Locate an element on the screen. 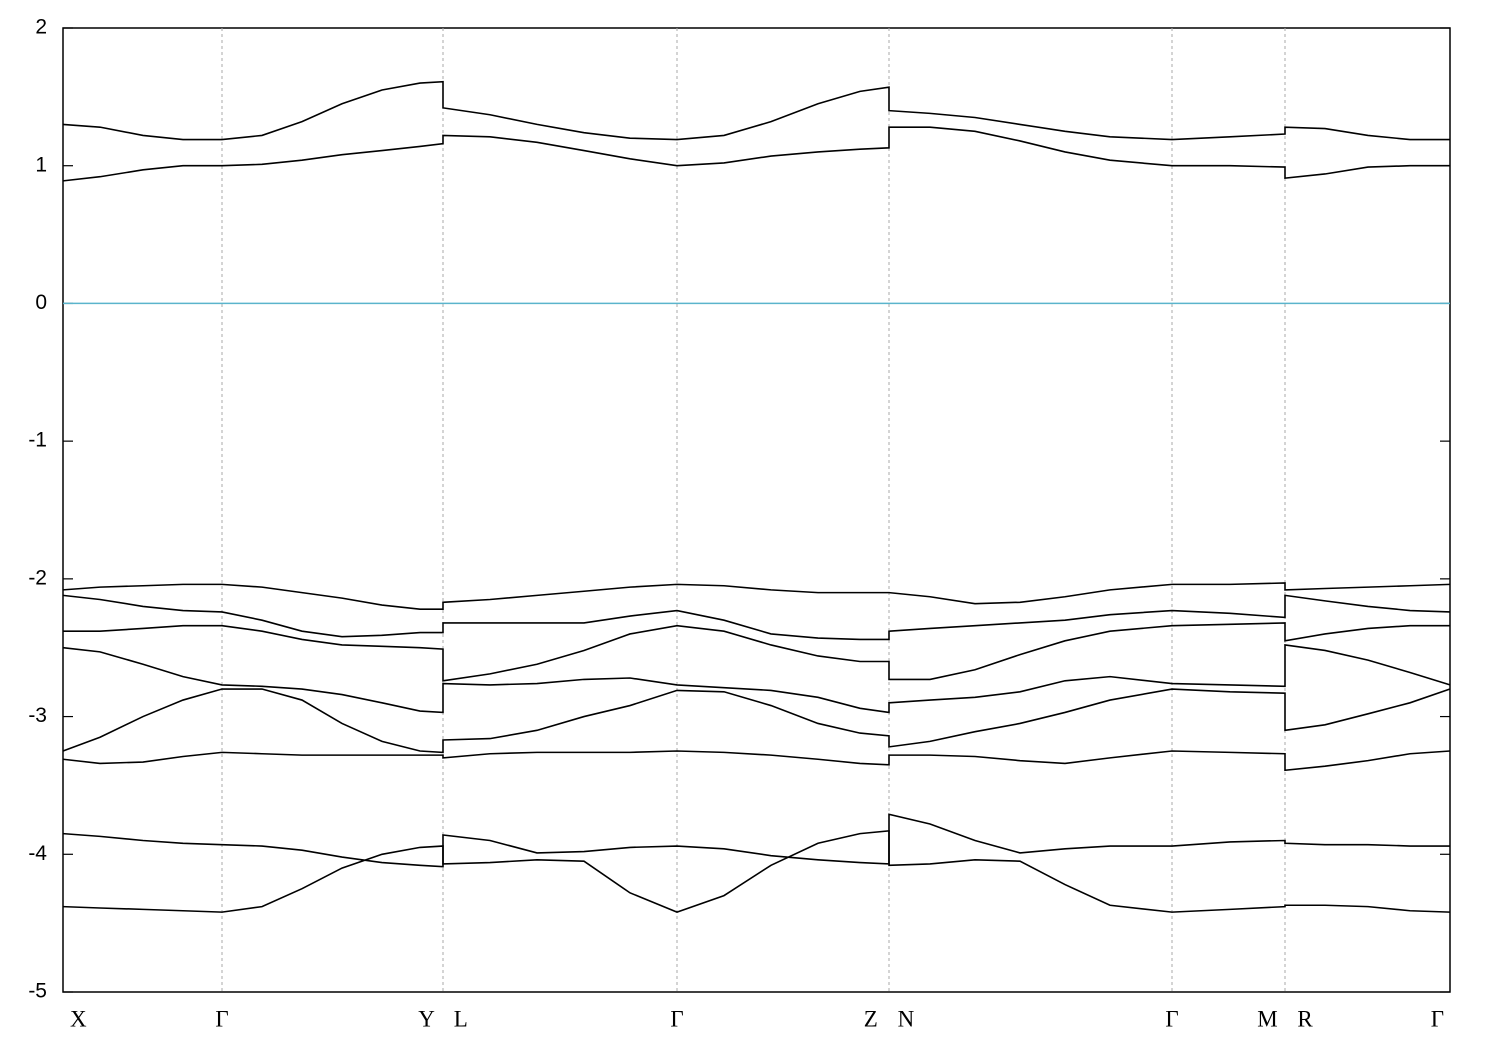  y-tick-label: -5 is located at coordinates (37, 991).